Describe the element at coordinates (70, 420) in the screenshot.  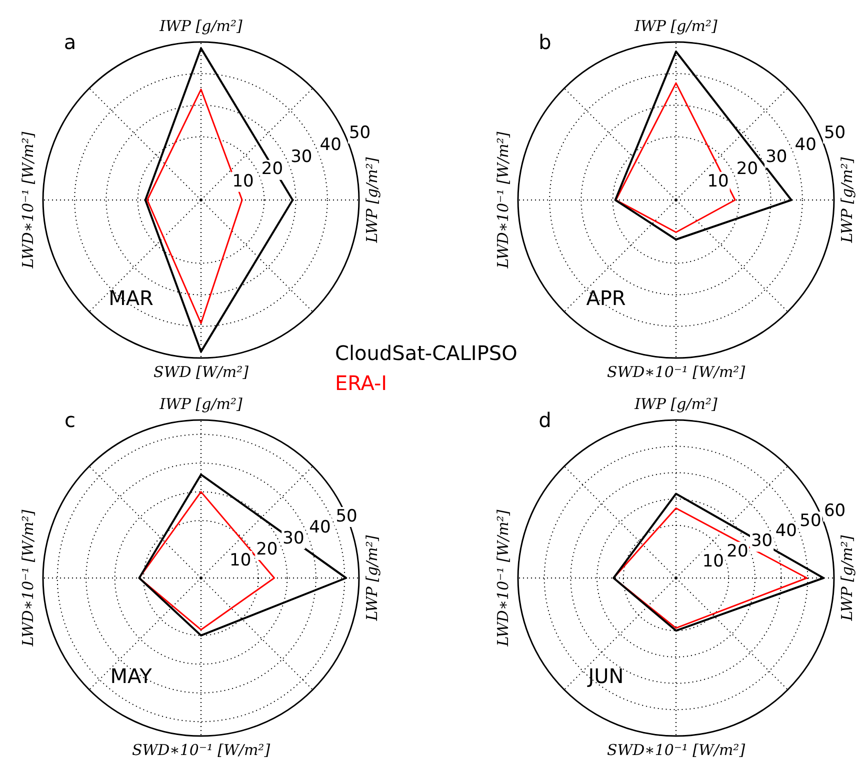
I see `text: c` at that location.